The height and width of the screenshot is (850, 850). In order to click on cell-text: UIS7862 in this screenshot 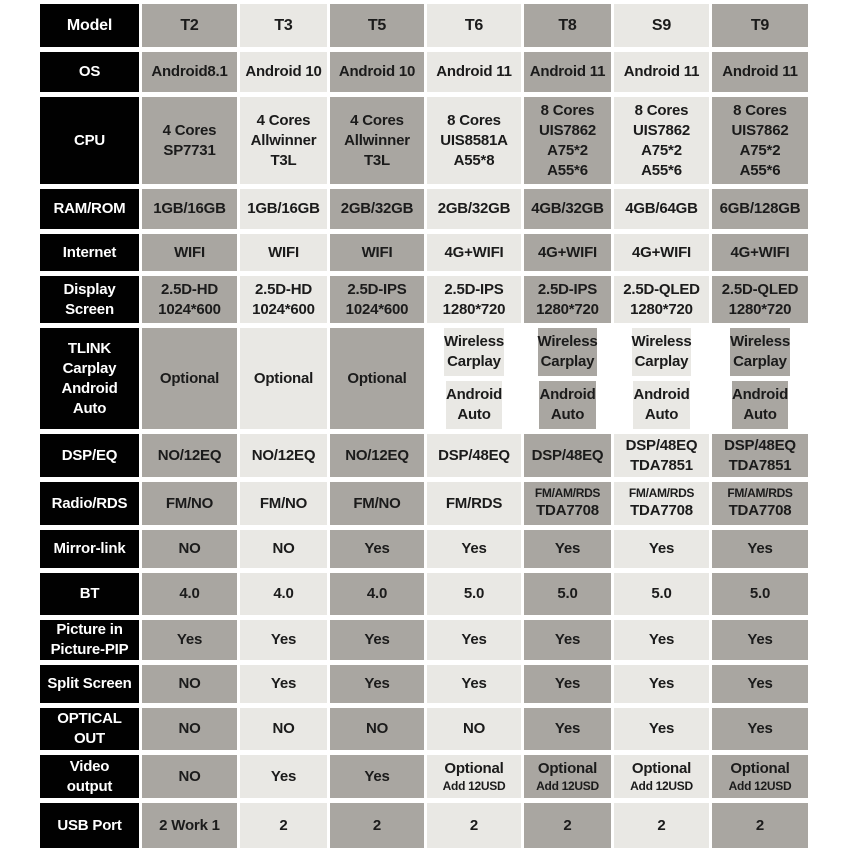, I will do `click(661, 130)`.